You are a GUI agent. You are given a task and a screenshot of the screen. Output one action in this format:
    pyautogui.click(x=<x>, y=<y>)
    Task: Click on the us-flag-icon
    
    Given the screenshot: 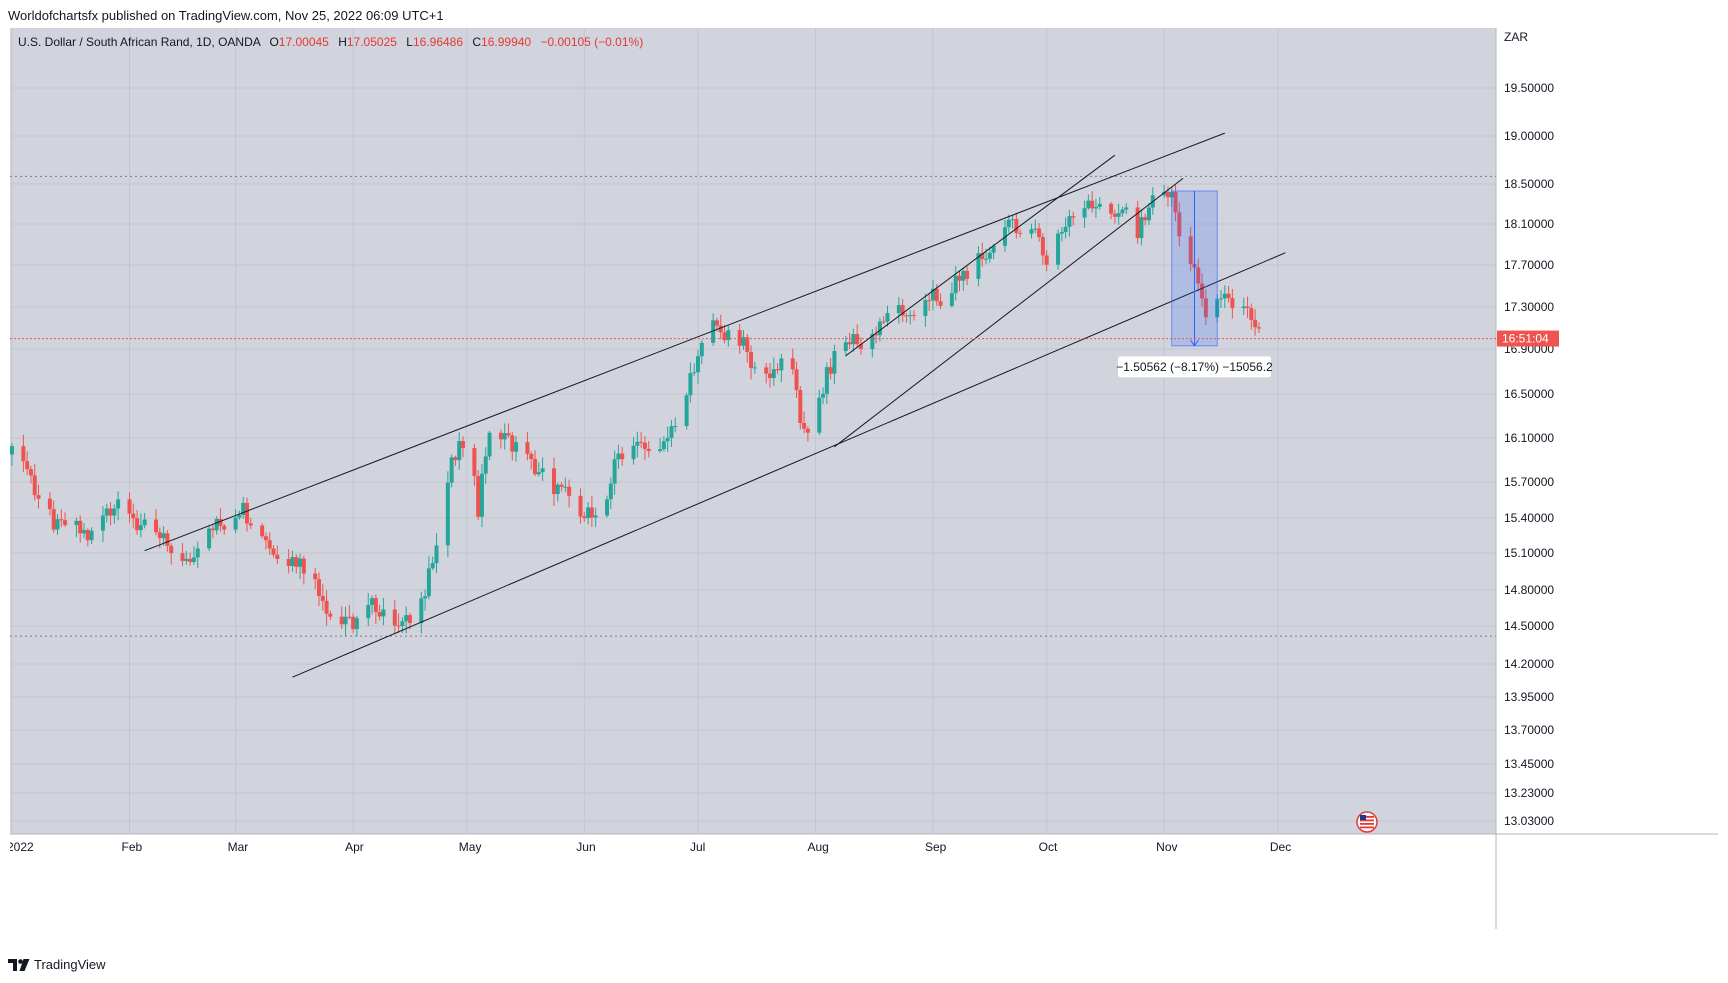 What is the action you would take?
    pyautogui.click(x=1367, y=822)
    